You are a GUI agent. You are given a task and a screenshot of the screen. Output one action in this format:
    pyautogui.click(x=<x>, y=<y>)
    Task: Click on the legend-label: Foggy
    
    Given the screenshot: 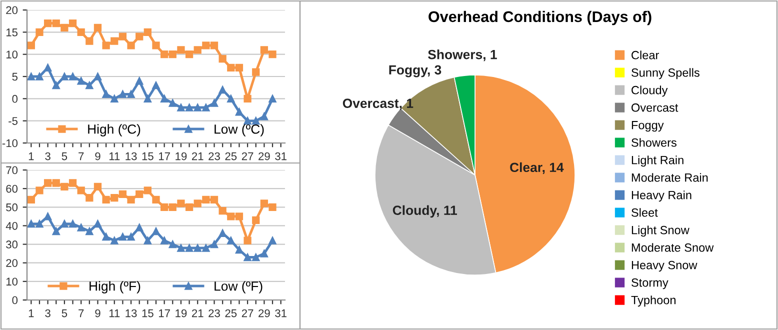 What is the action you would take?
    pyautogui.click(x=648, y=126)
    